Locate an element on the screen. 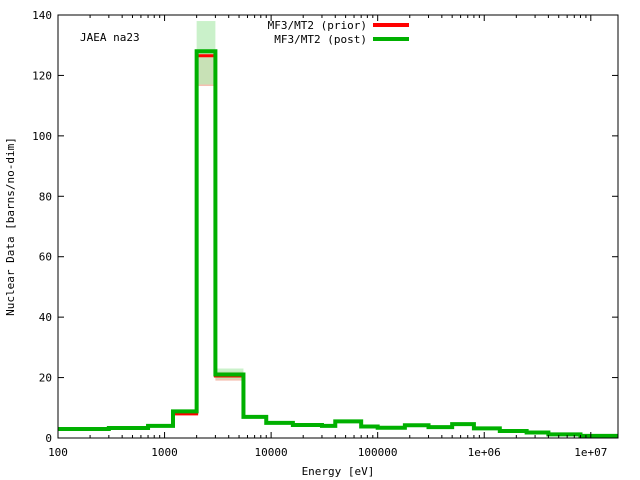  y-tick-label: 120 is located at coordinates (42, 75).